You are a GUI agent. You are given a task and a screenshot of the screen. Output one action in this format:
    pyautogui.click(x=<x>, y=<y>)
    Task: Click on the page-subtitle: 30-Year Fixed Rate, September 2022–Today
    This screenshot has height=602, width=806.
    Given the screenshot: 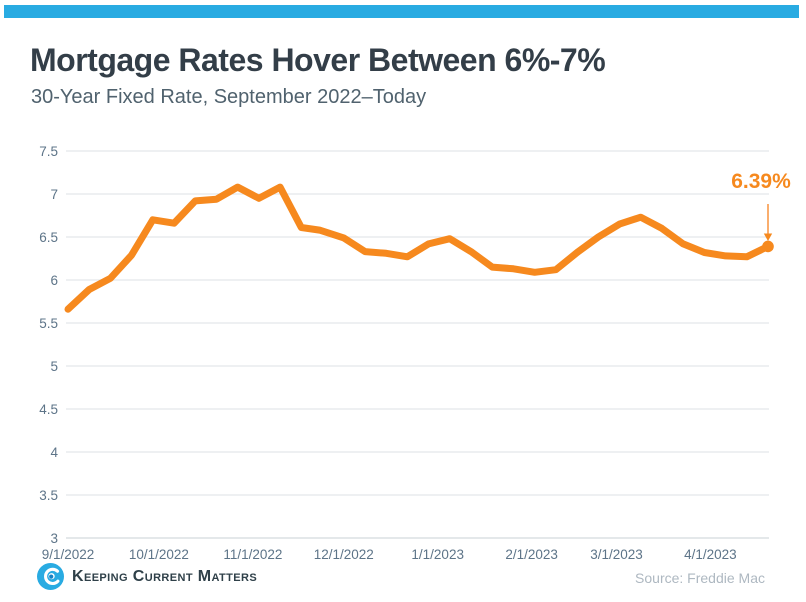 What is the action you would take?
    pyautogui.click(x=229, y=97)
    